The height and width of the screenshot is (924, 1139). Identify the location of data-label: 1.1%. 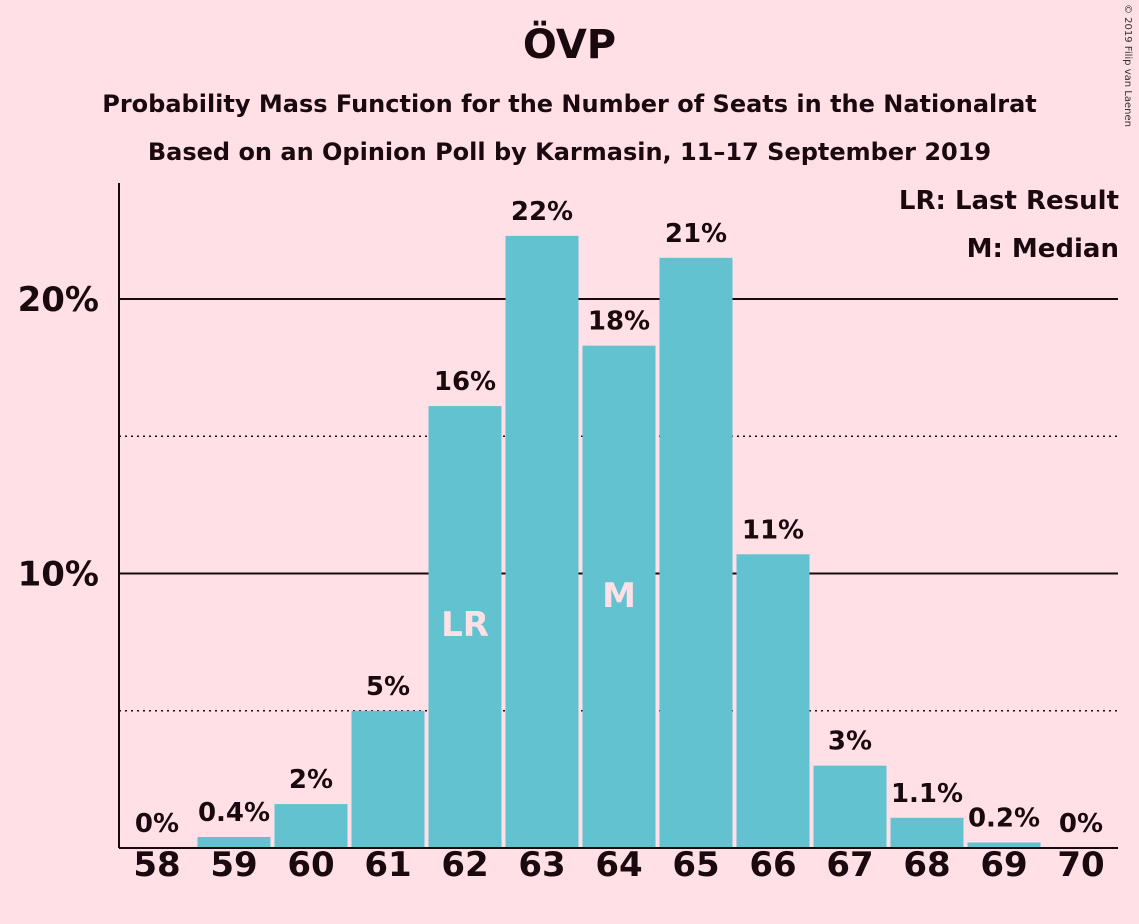
(927, 794).